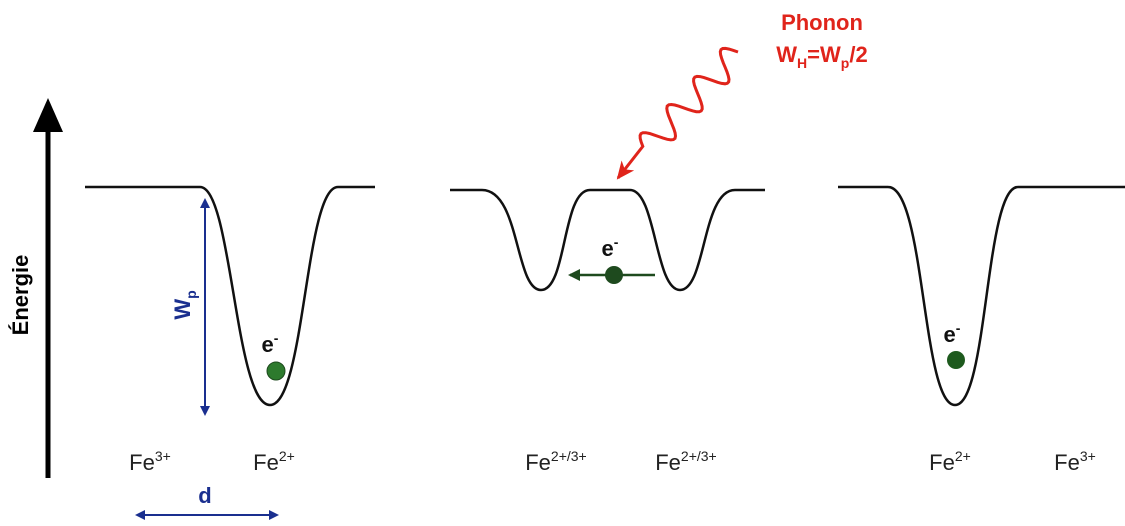  I want to click on double-well, so click(607, 240).